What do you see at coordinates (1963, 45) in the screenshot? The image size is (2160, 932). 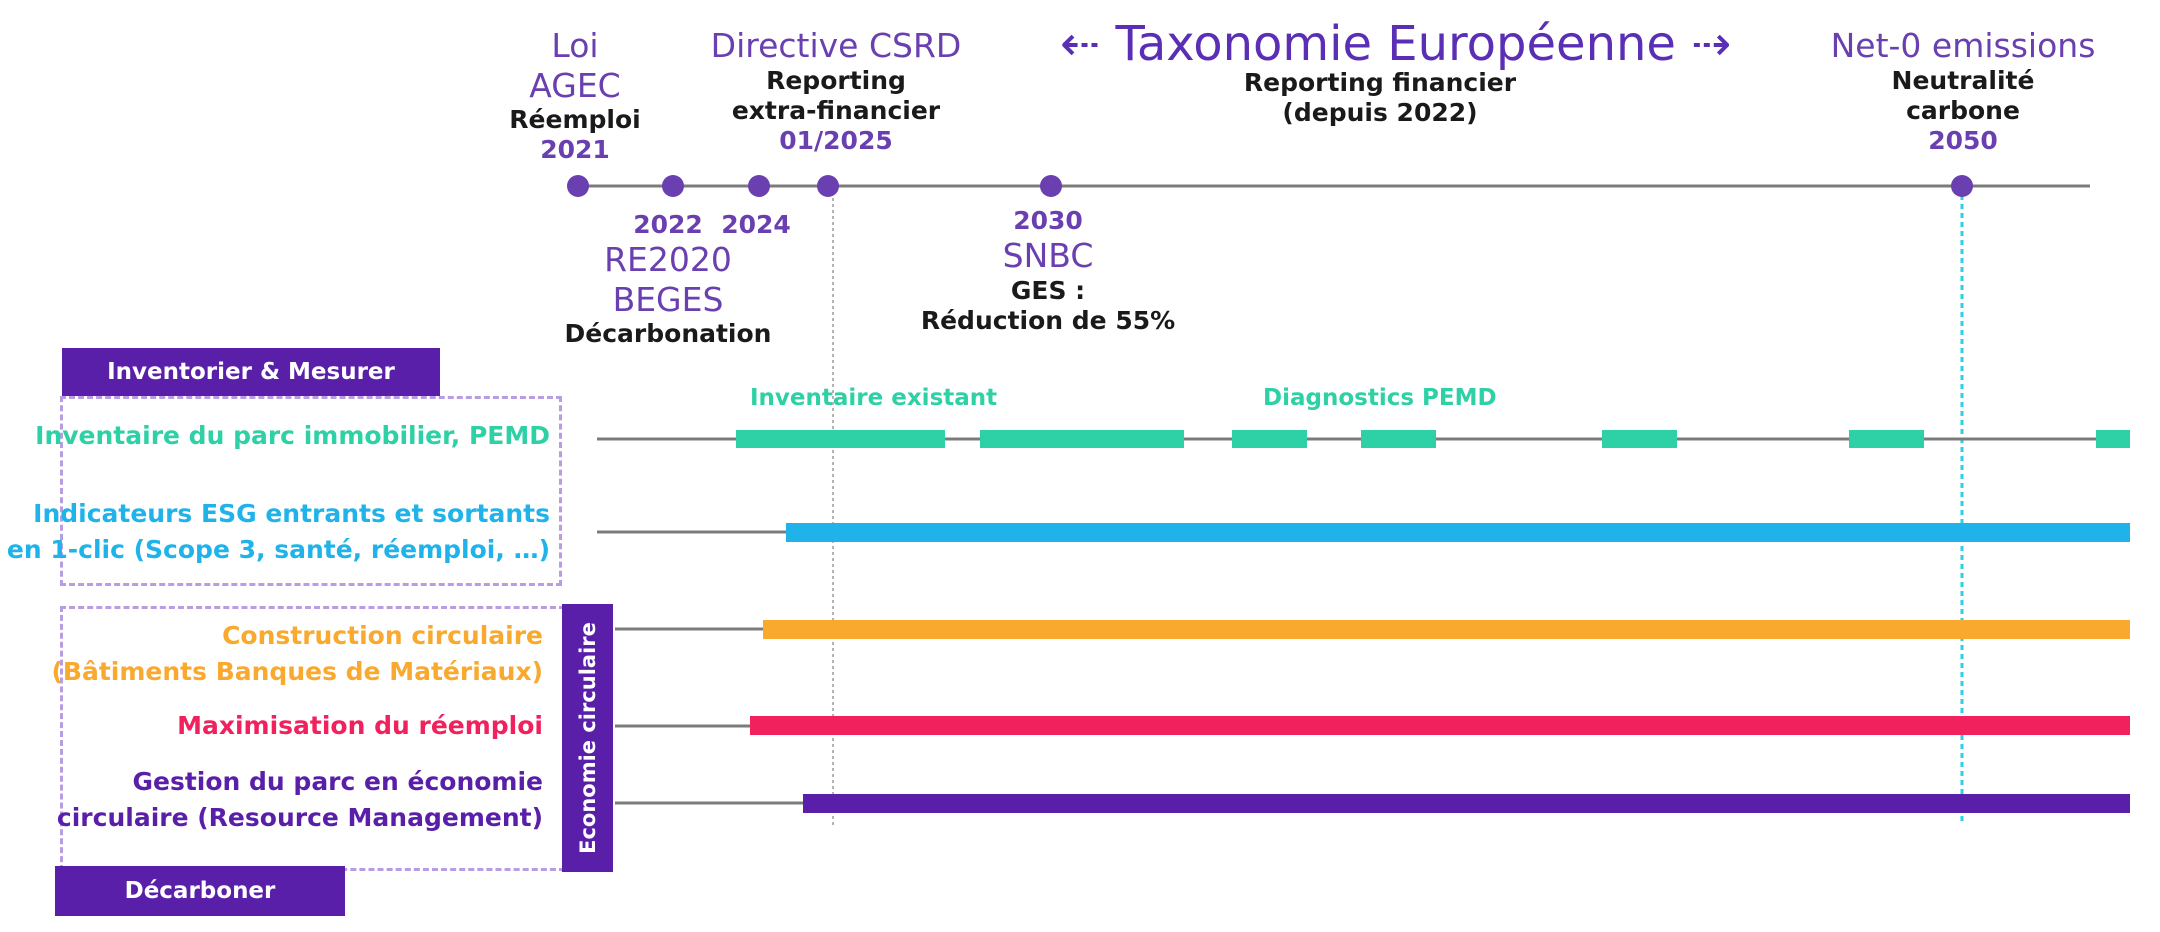 I see `event-title: Net-0 emissions` at bounding box center [1963, 45].